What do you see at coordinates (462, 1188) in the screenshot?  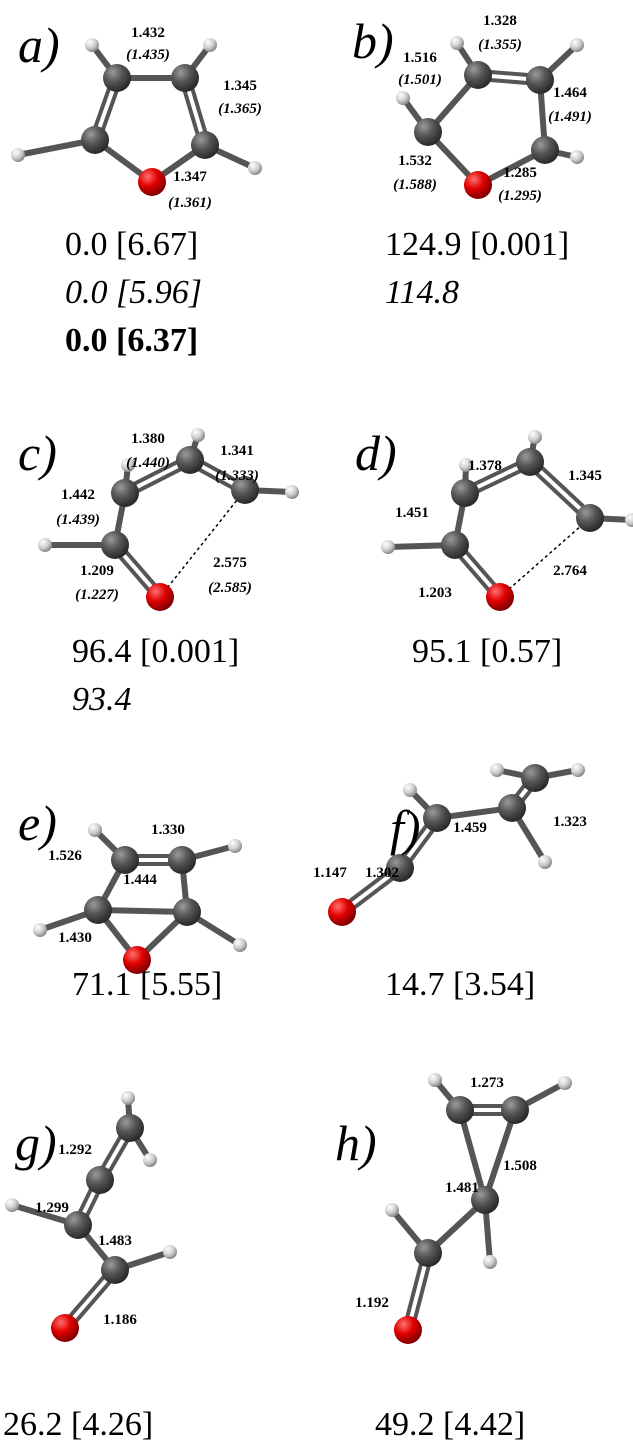 I see `bond-length: 1.481` at bounding box center [462, 1188].